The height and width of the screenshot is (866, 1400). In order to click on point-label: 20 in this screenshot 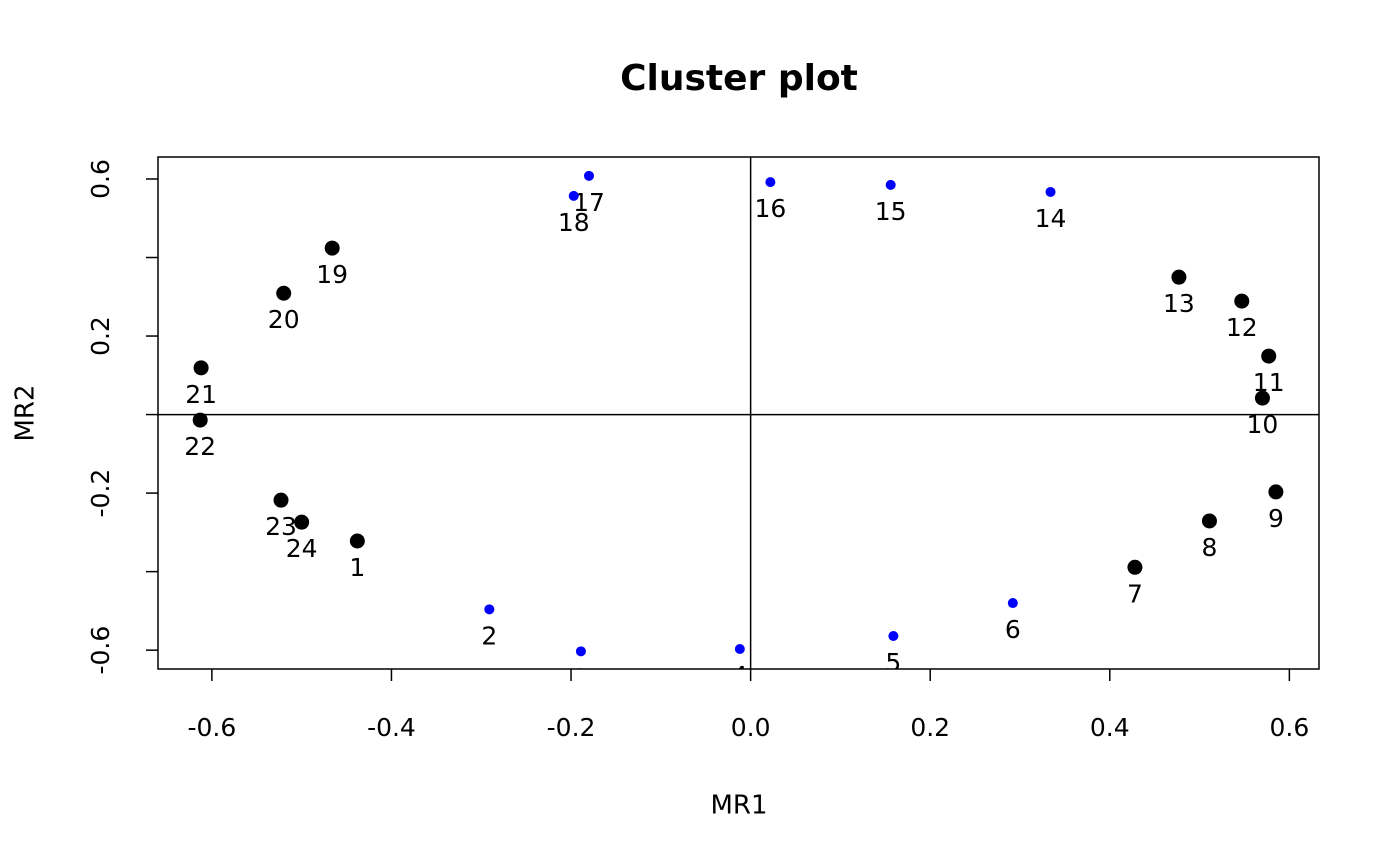, I will do `click(284, 319)`.